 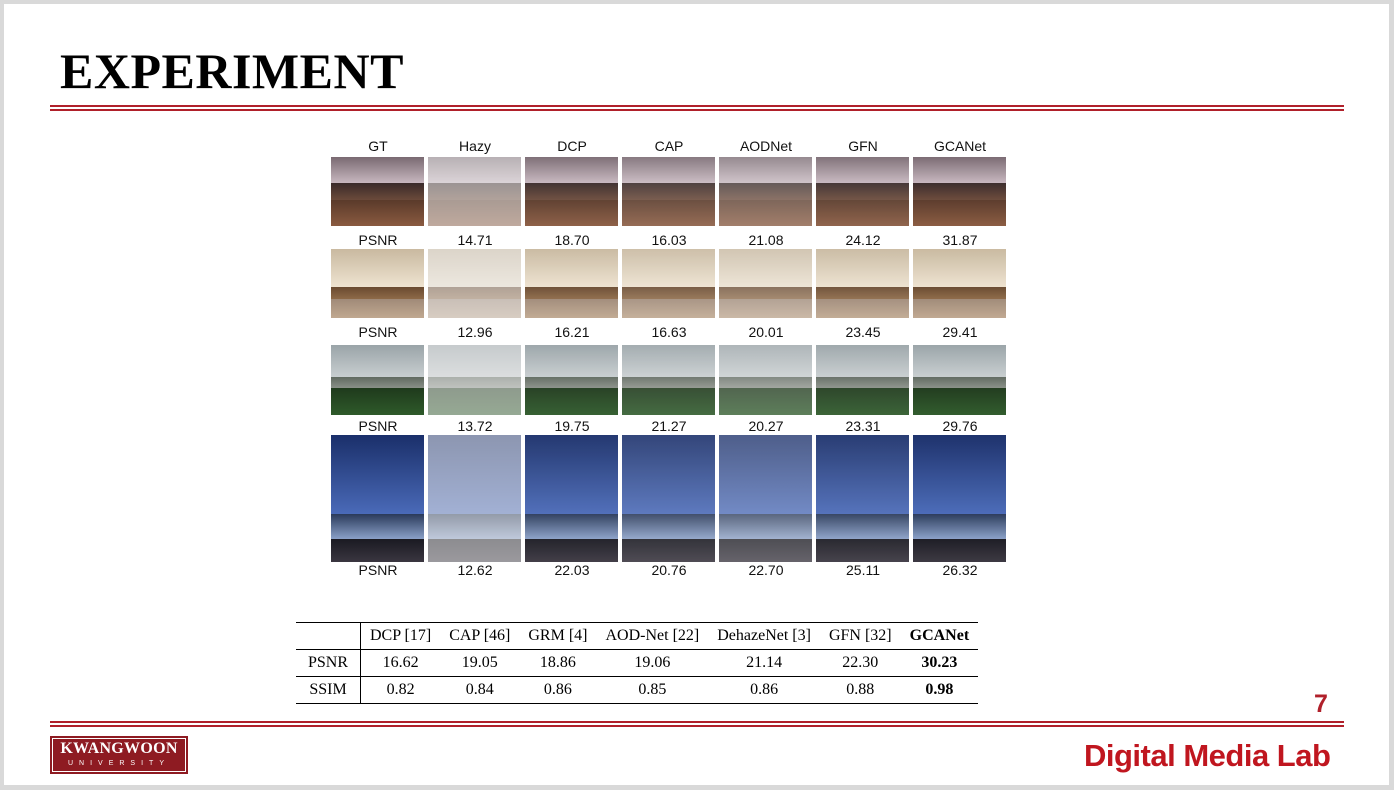 I want to click on psnr-value: 20.01, so click(x=766, y=332).